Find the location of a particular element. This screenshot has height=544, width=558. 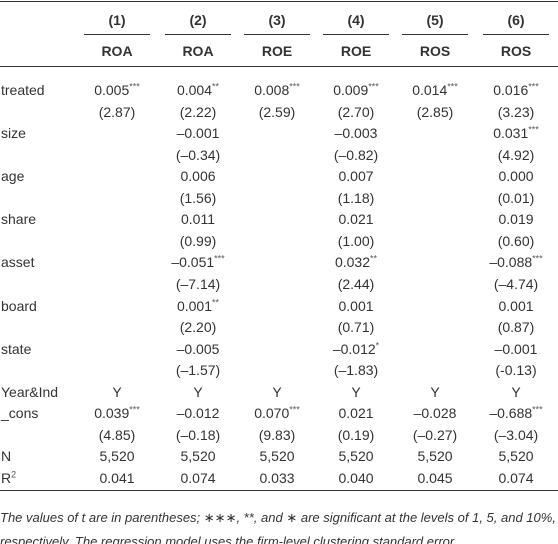

row-label: R2 is located at coordinates (8, 478).